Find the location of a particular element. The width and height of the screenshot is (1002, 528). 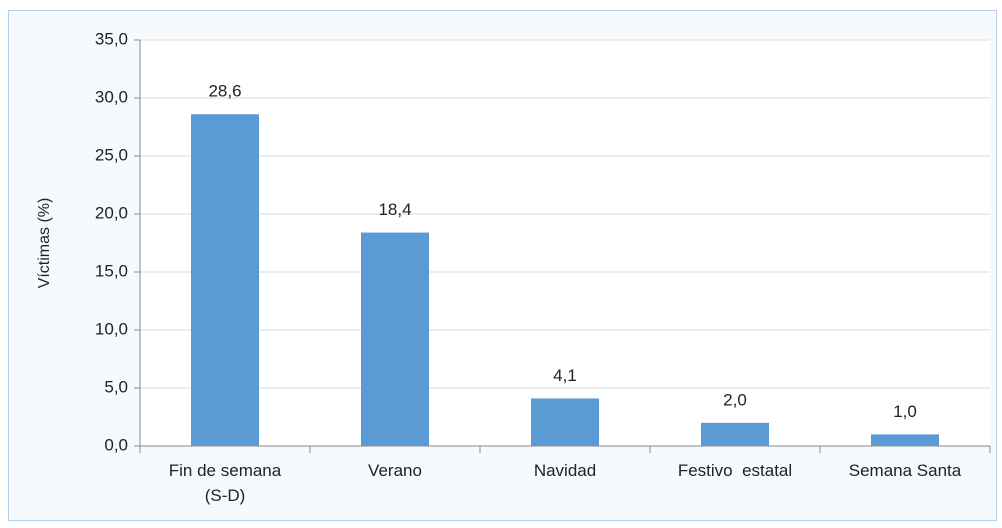

y-tick-label: 25,0 is located at coordinates (111, 154).